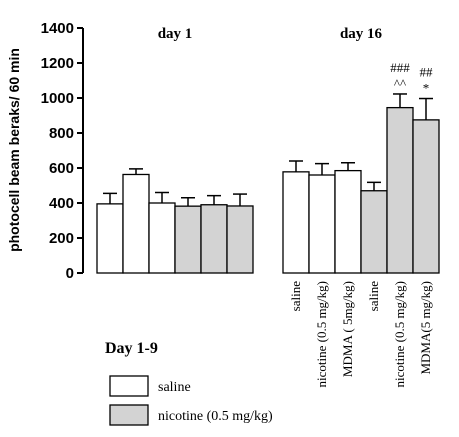 This screenshot has width=459, height=437. Describe the element at coordinates (57, 98) in the screenshot. I see `y-tick-label: 1000` at that location.